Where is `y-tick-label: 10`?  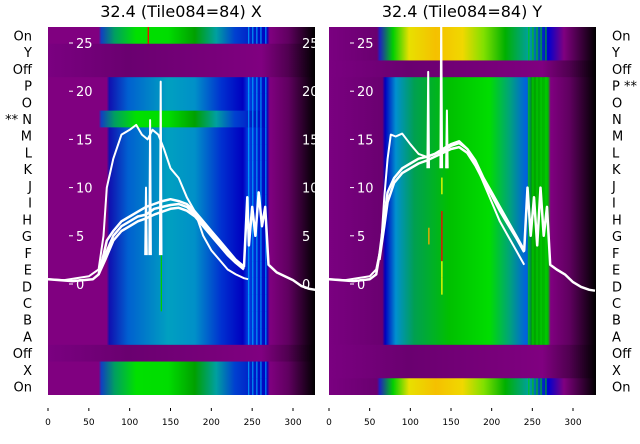 y-tick-label: 10 is located at coordinates (84, 189).